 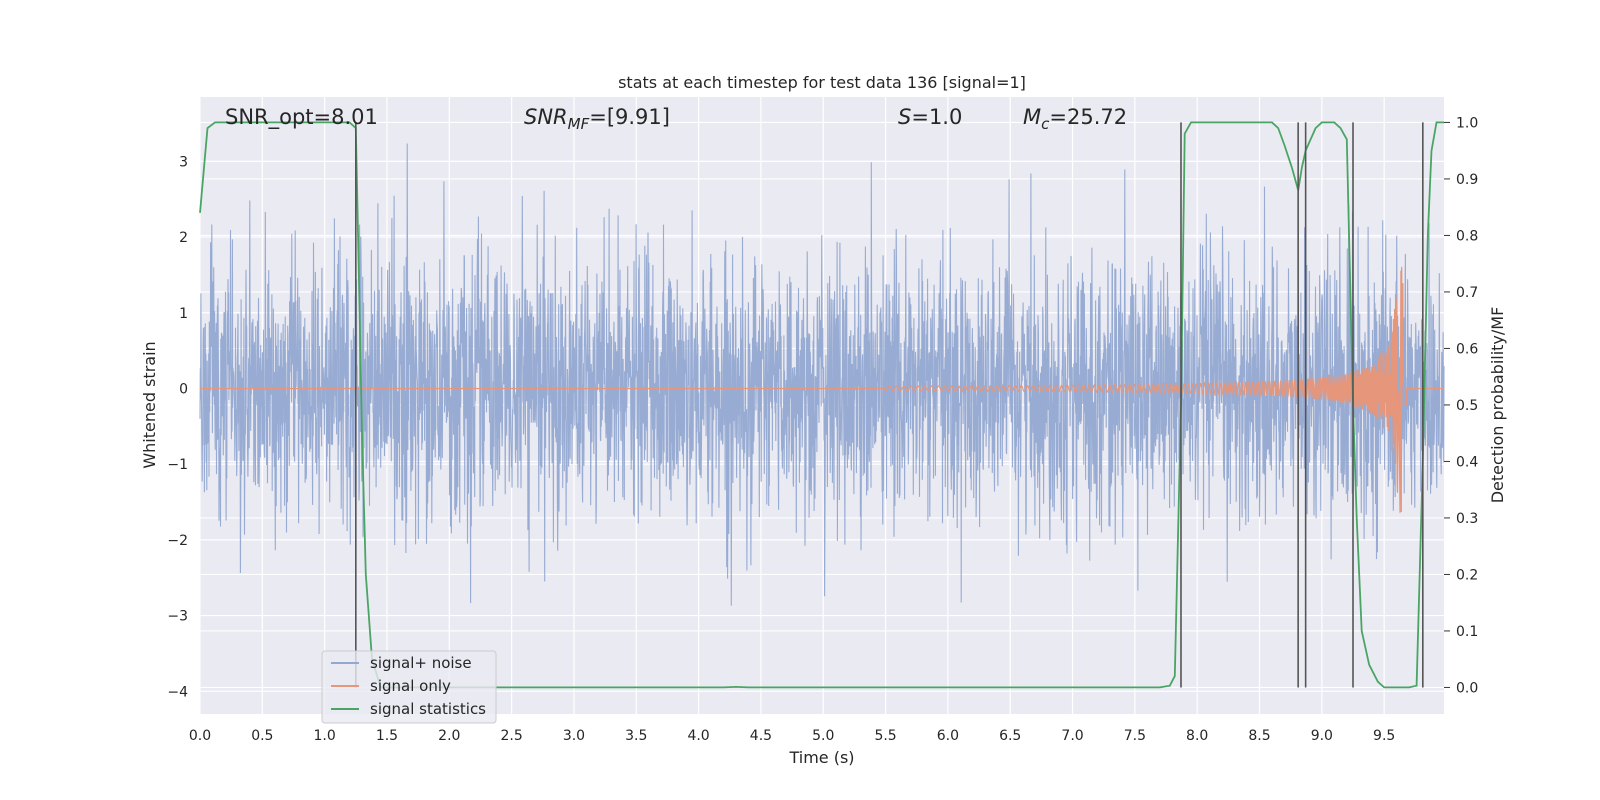 I want to click on x-tick-label: 8.0, so click(x=1197, y=736).